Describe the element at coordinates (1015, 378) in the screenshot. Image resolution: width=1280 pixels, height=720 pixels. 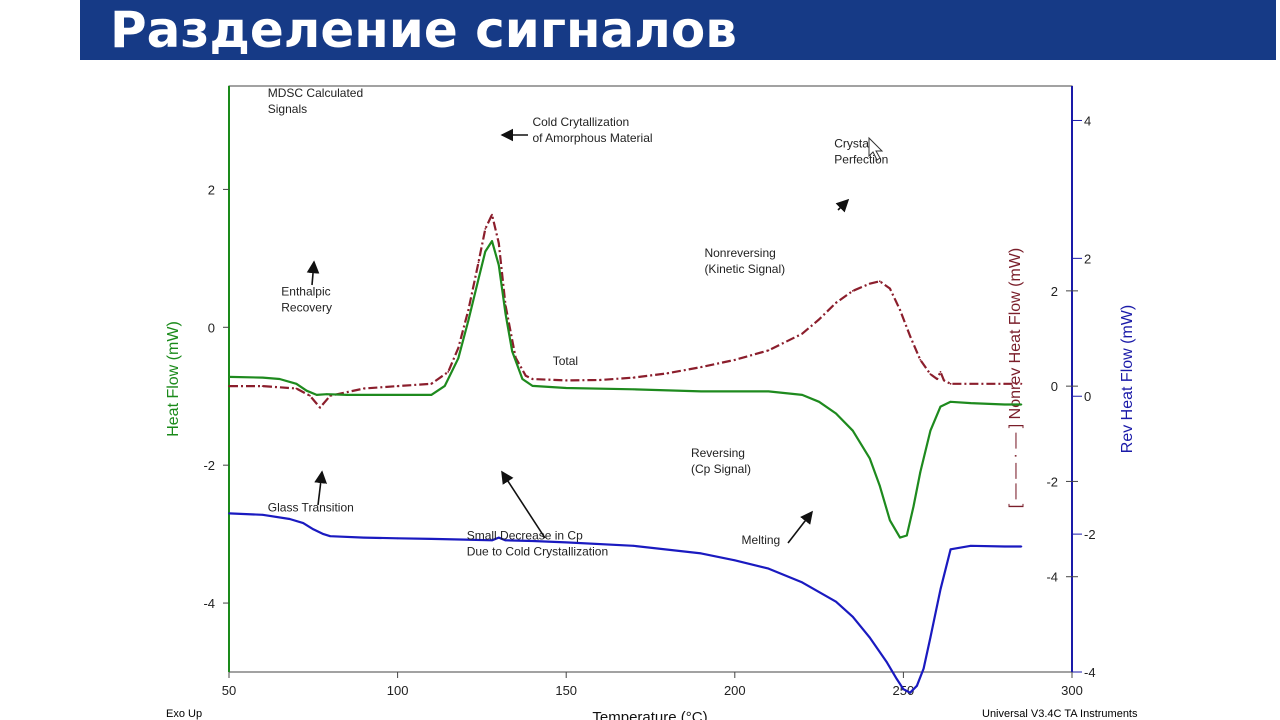
I see `nonrev-axis-label: [ — — · — ] Nonrev Heat Flow (mW)` at that location.